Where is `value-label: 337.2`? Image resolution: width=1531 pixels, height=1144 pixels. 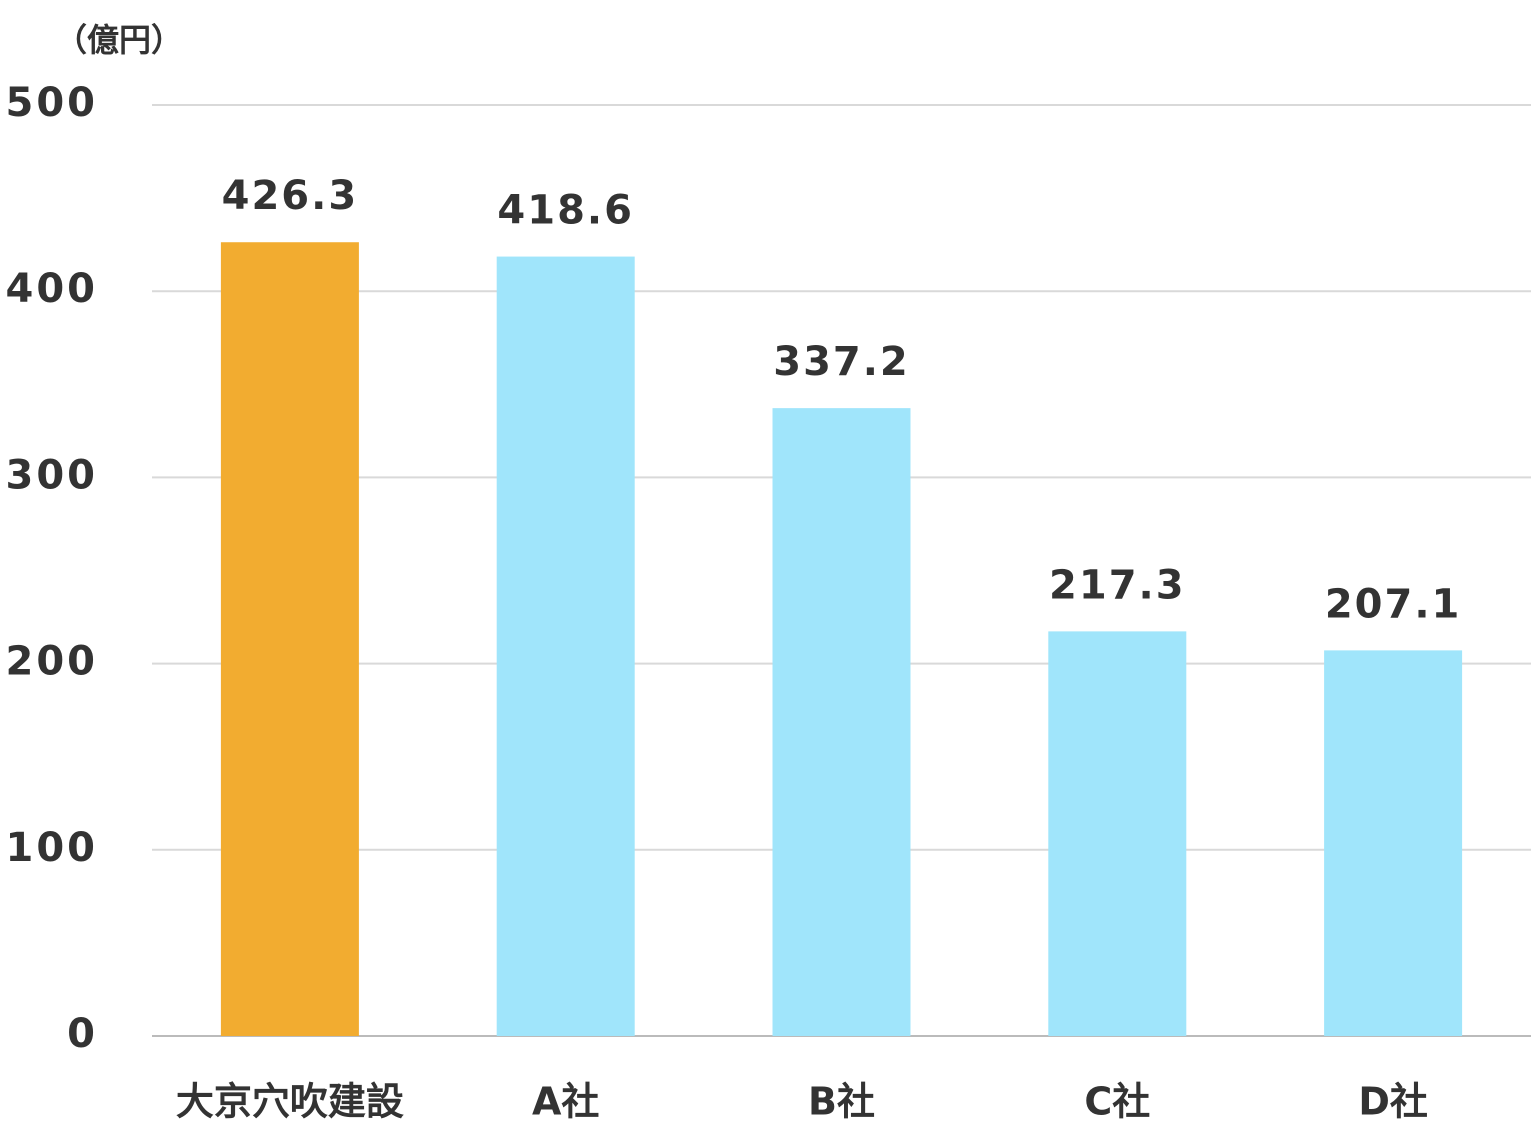
value-label: 337.2 is located at coordinates (841, 362).